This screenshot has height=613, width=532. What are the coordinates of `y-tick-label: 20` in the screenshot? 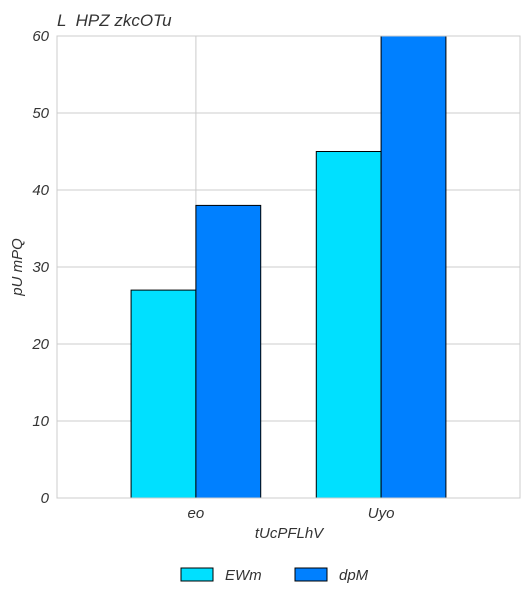 It's located at (40, 344).